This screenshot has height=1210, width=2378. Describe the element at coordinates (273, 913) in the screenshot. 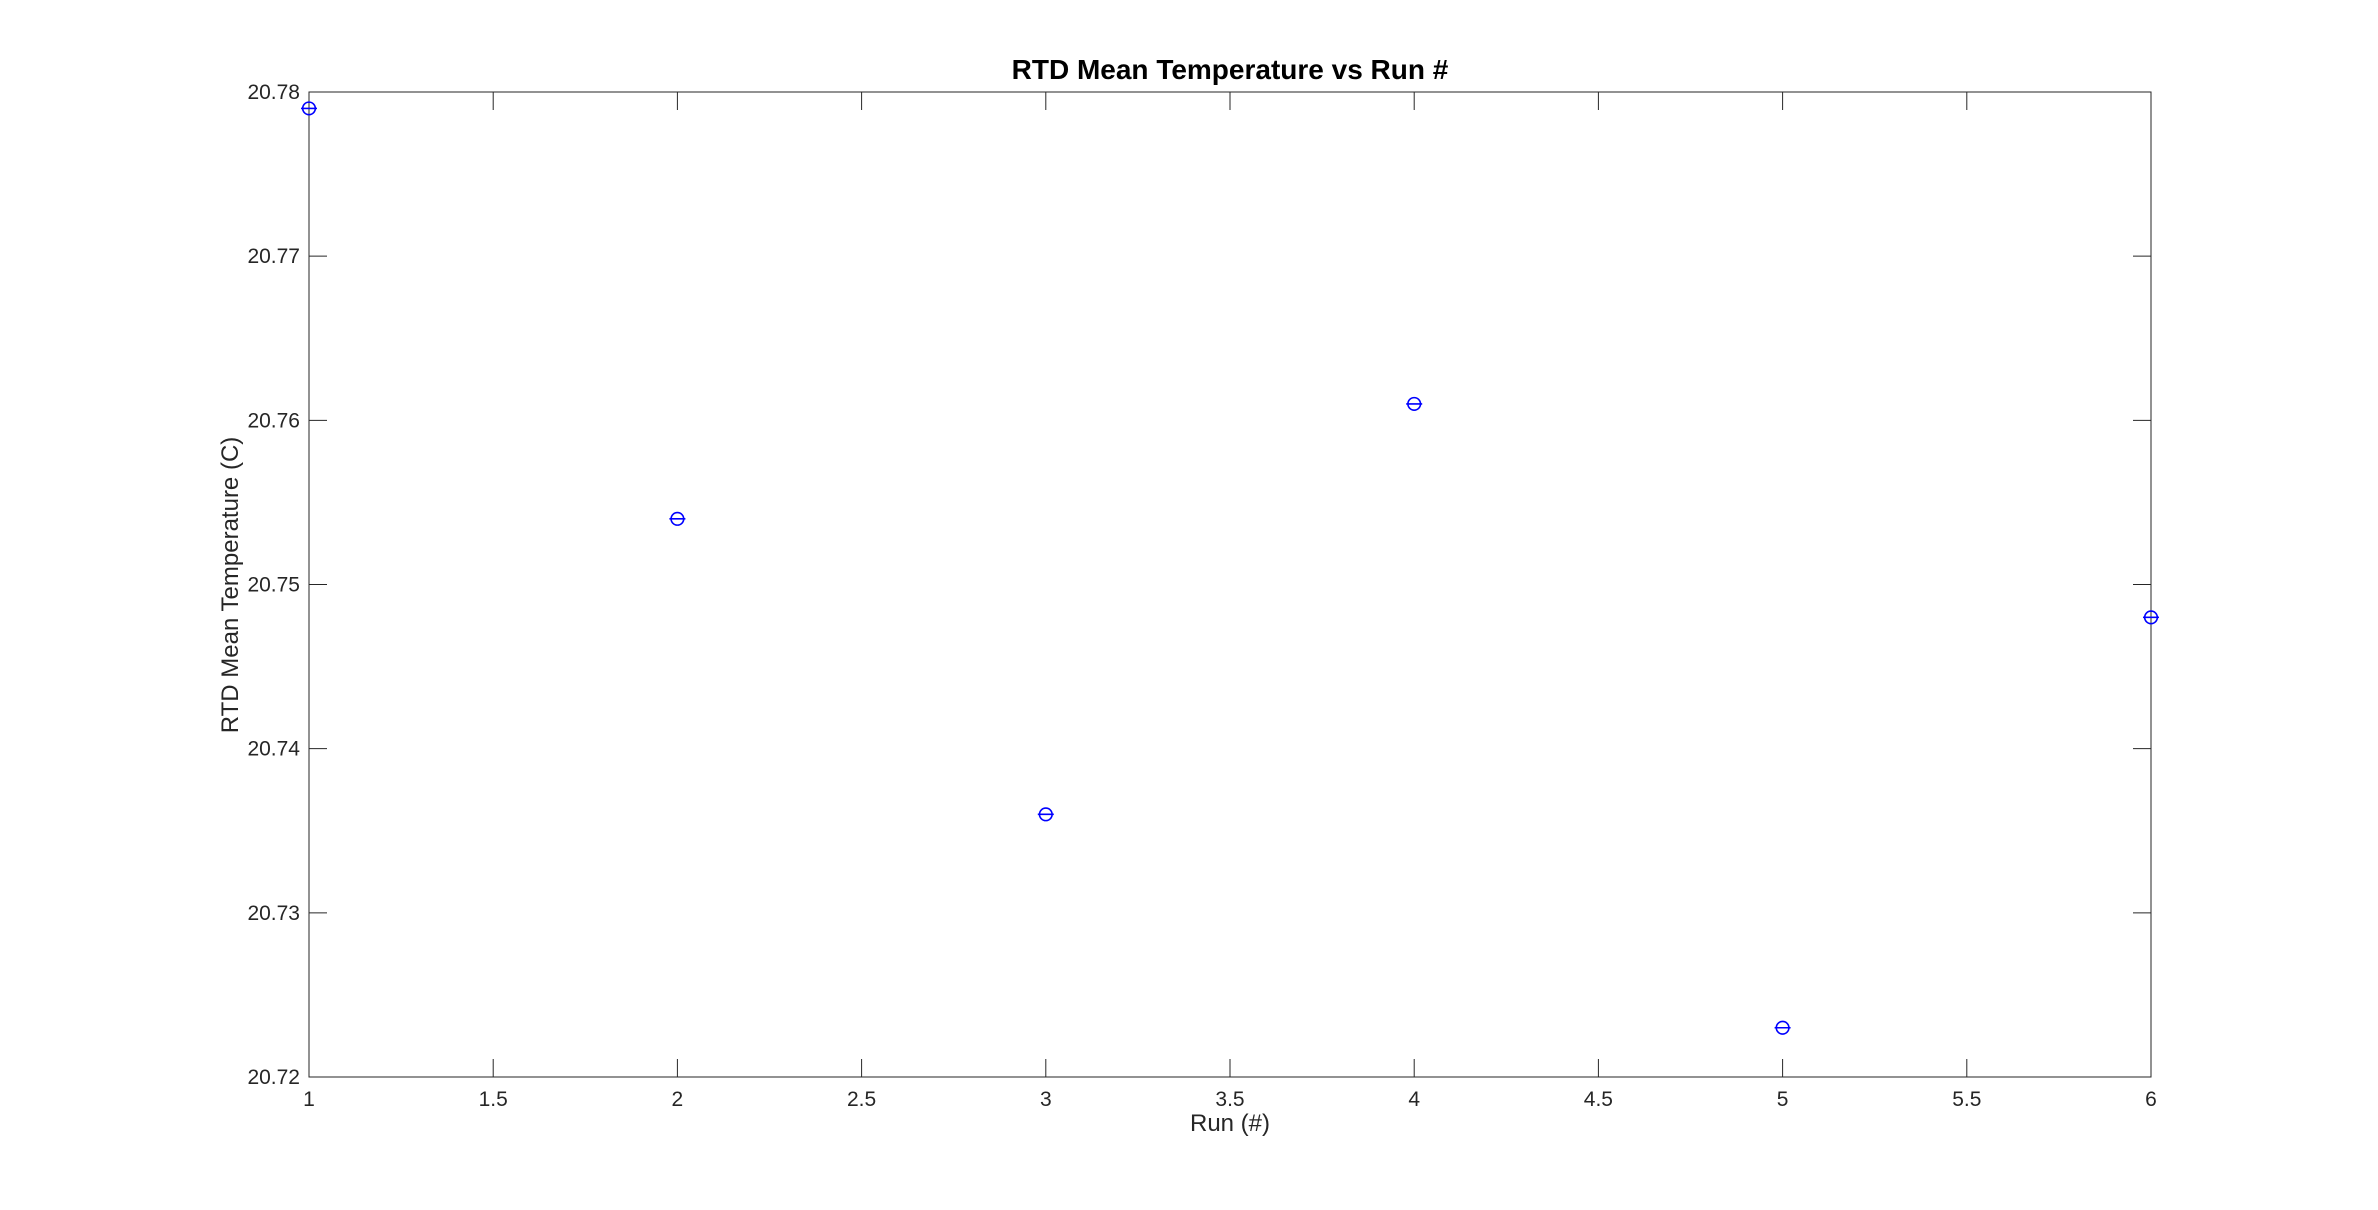

I see `y-tick-label: 20.73` at that location.